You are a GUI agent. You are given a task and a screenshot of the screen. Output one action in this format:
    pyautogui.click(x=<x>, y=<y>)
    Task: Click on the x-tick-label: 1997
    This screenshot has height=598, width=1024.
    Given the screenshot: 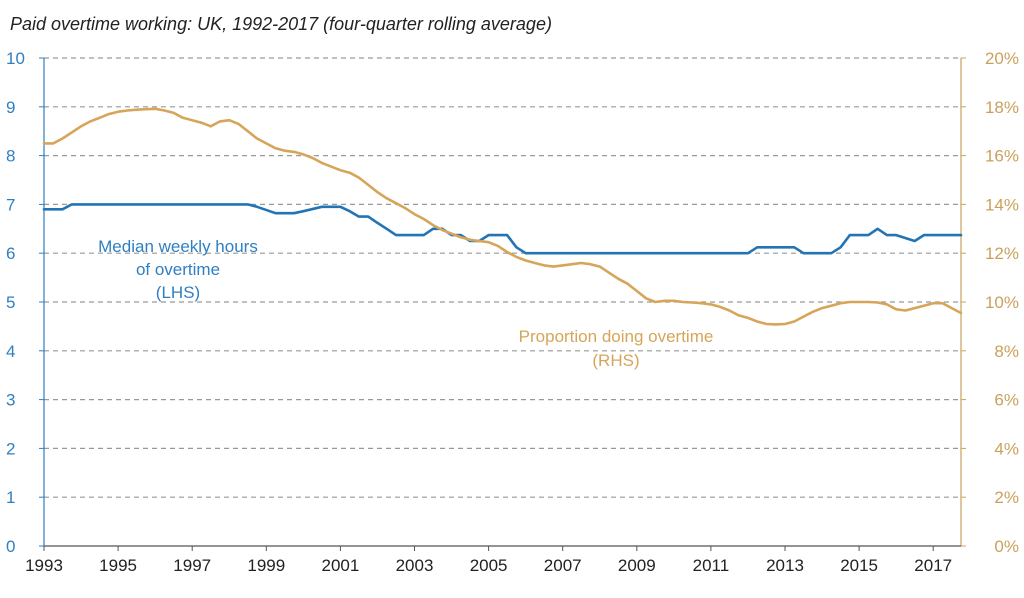 What is the action you would take?
    pyautogui.click(x=192, y=565)
    